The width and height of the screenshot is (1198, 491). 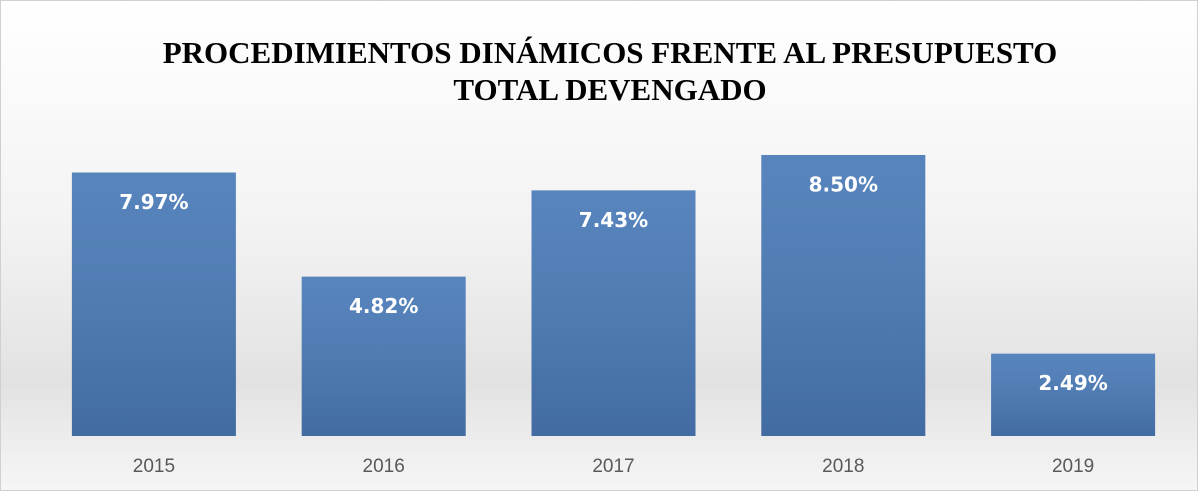 What do you see at coordinates (843, 184) in the screenshot?
I see `value-label: 8.50%` at bounding box center [843, 184].